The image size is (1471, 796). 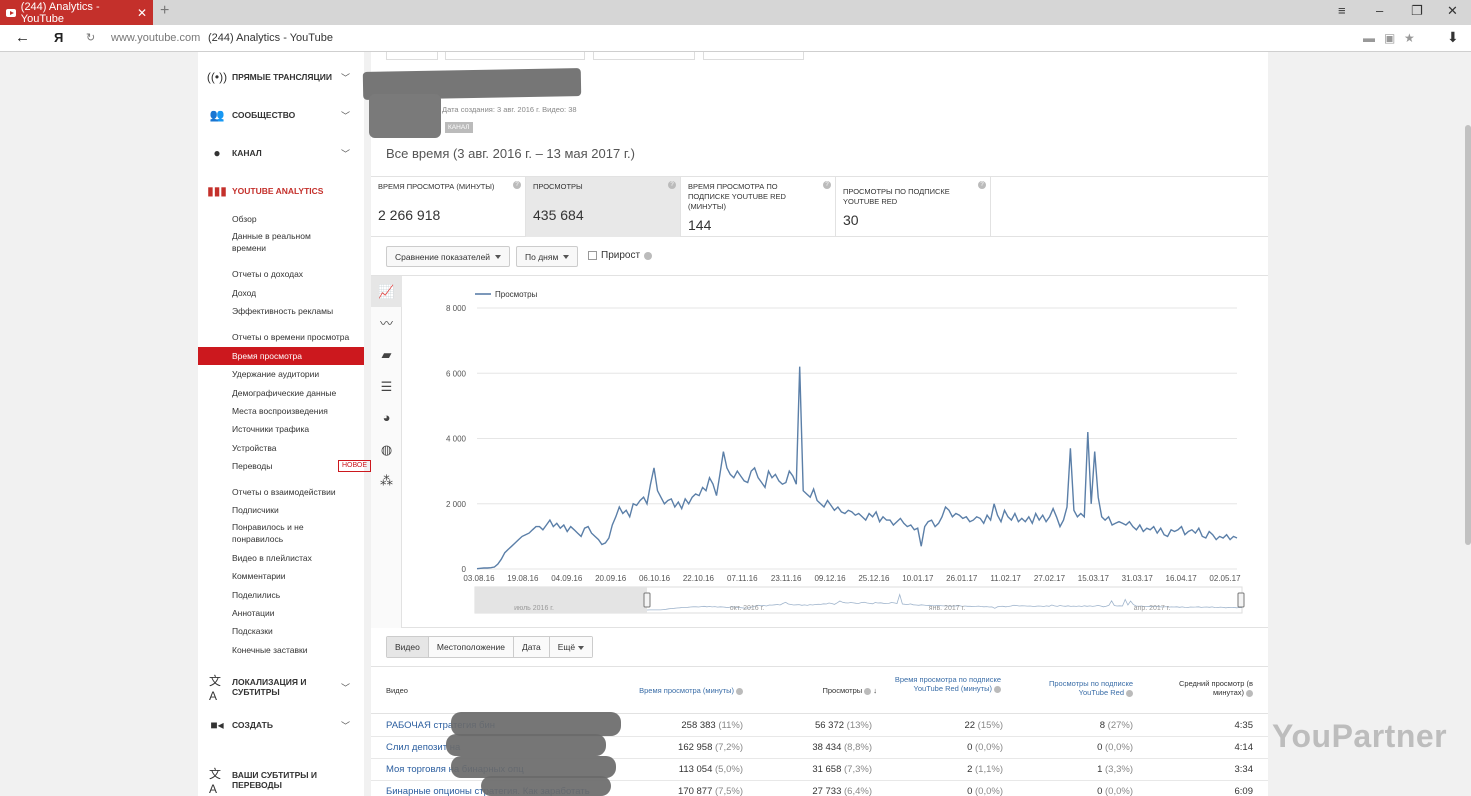 I want to click on sidebar-item-playlists: Видео в плейлистах, so click(x=272, y=558).